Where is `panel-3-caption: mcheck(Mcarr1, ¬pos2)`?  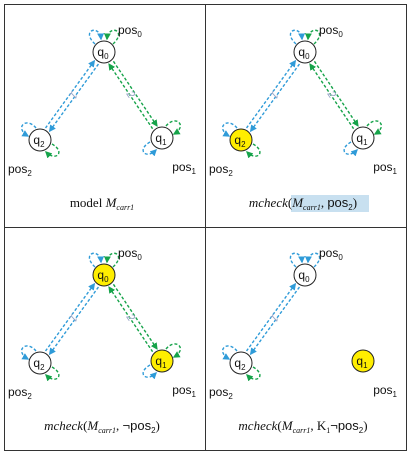
panel-3-caption: mcheck(Mcarr1, ¬pos2) is located at coordinates (102, 426).